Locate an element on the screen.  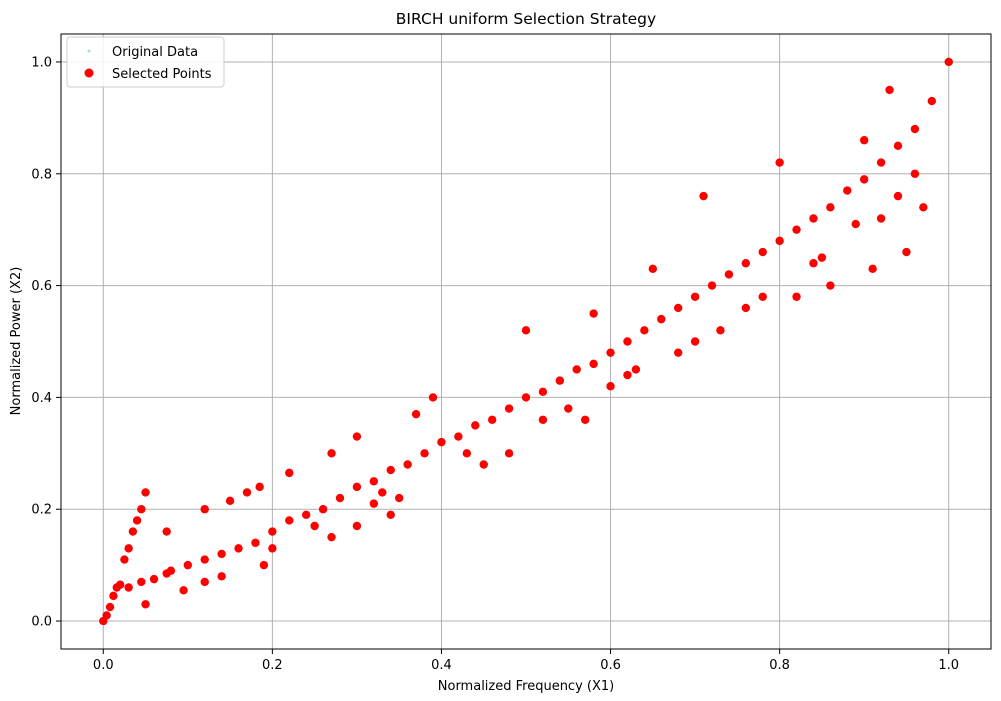
y-tick-label: 0.8 is located at coordinates (41, 174).